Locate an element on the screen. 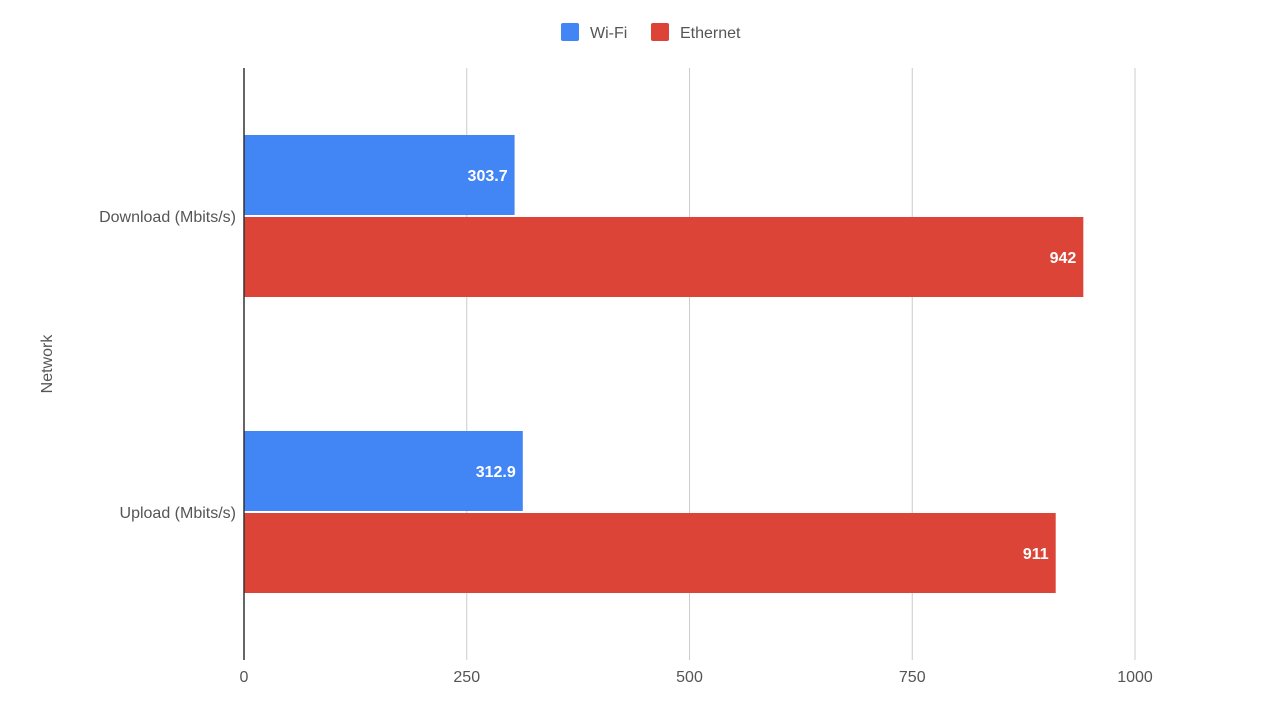 This screenshot has width=1264, height=723. data-label-wi-fi-1: 312.9 is located at coordinates (496, 472).